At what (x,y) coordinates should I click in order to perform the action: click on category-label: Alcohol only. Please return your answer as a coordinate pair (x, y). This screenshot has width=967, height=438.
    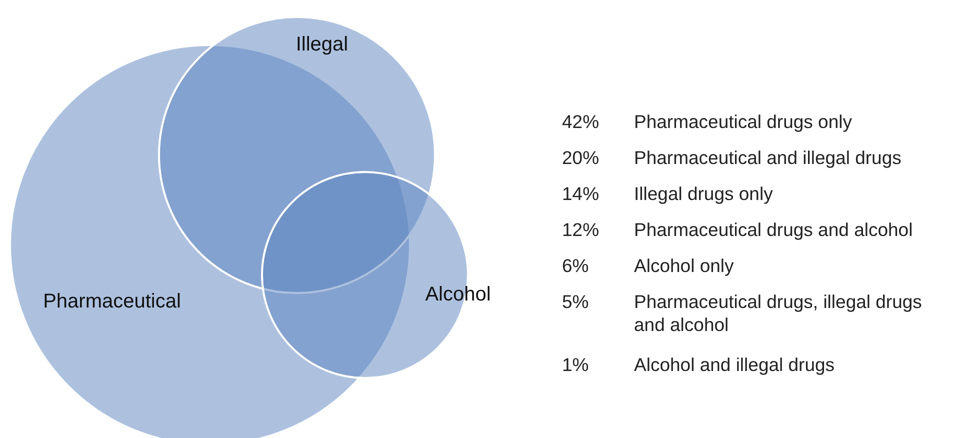
    Looking at the image, I should click on (684, 265).